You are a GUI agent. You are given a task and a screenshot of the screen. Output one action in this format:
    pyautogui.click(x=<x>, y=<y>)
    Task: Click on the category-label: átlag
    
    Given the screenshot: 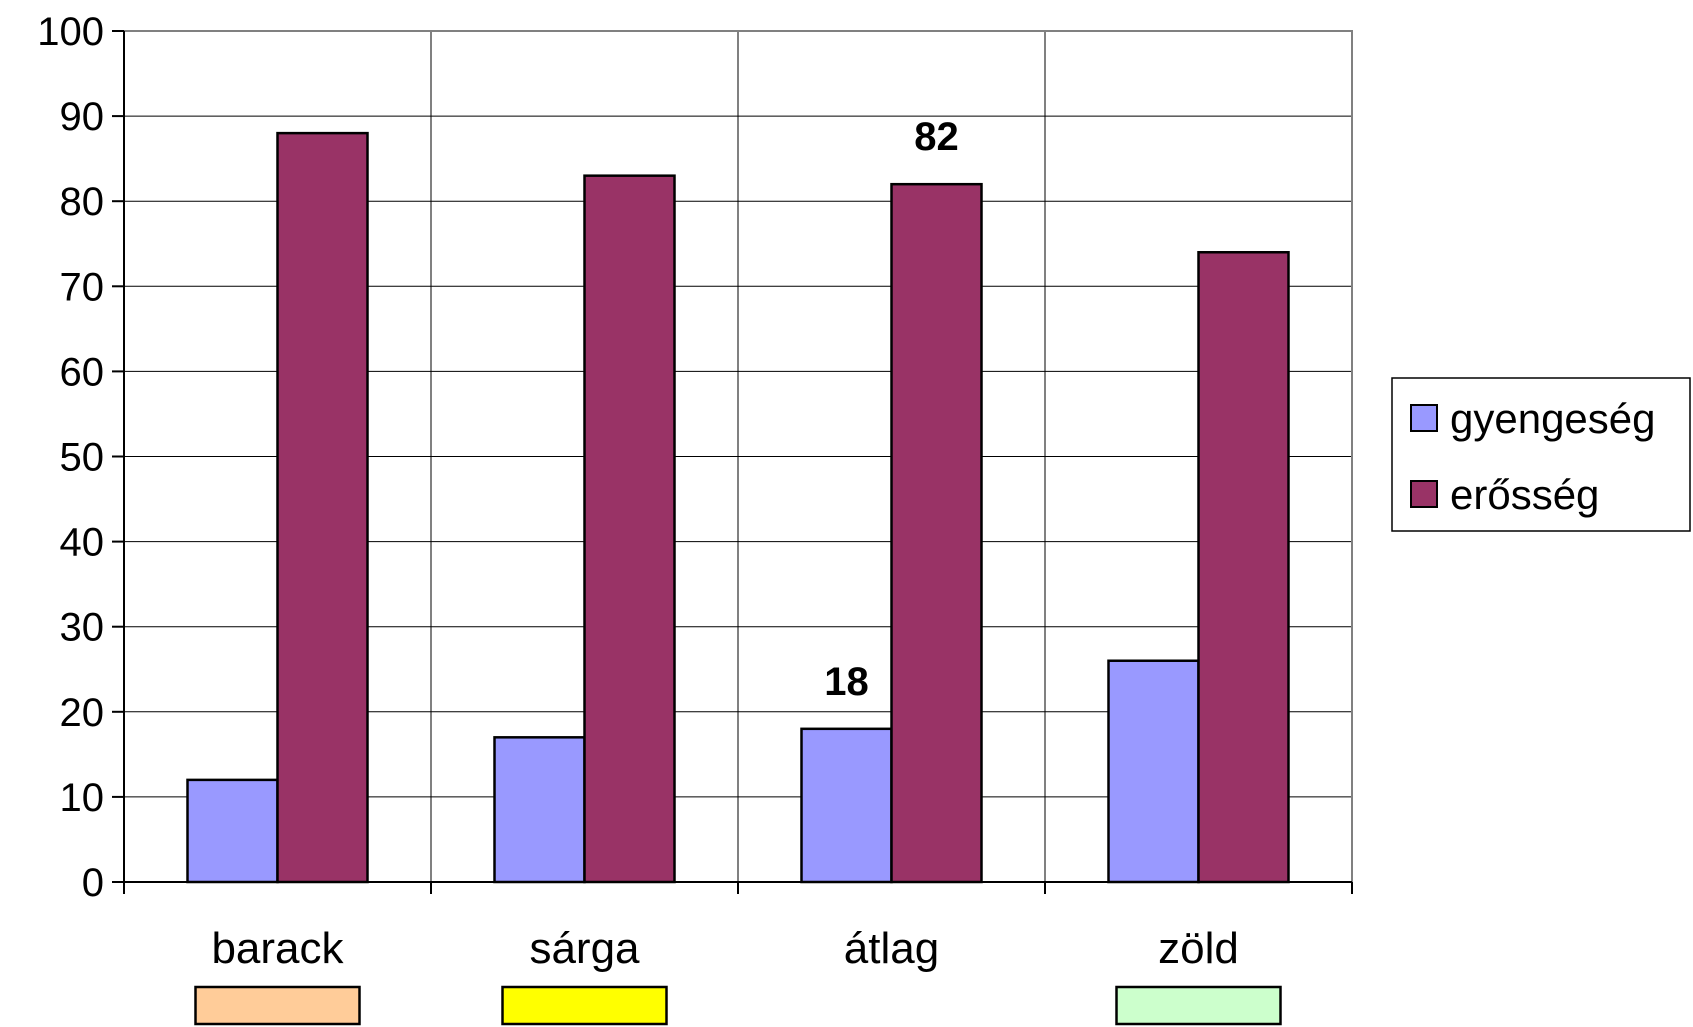 What is the action you would take?
    pyautogui.click(x=891, y=948)
    